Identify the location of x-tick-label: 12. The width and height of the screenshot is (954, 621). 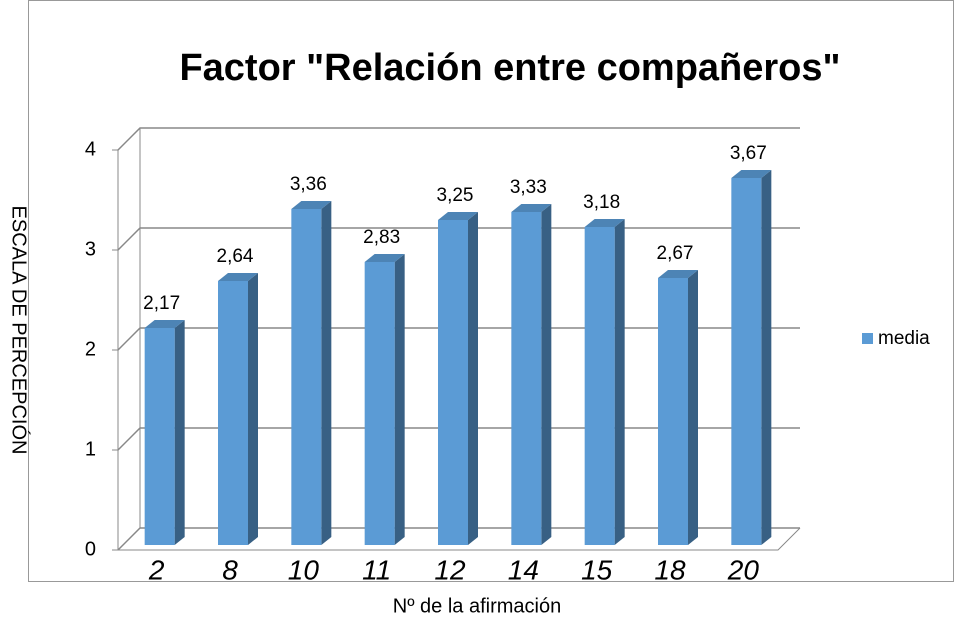
(450, 569).